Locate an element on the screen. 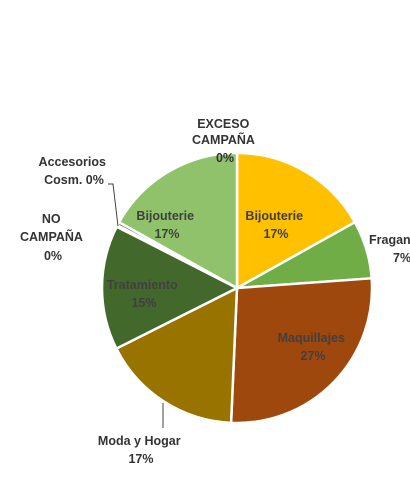  label-tratamiento-pct: 15% is located at coordinates (143, 303).